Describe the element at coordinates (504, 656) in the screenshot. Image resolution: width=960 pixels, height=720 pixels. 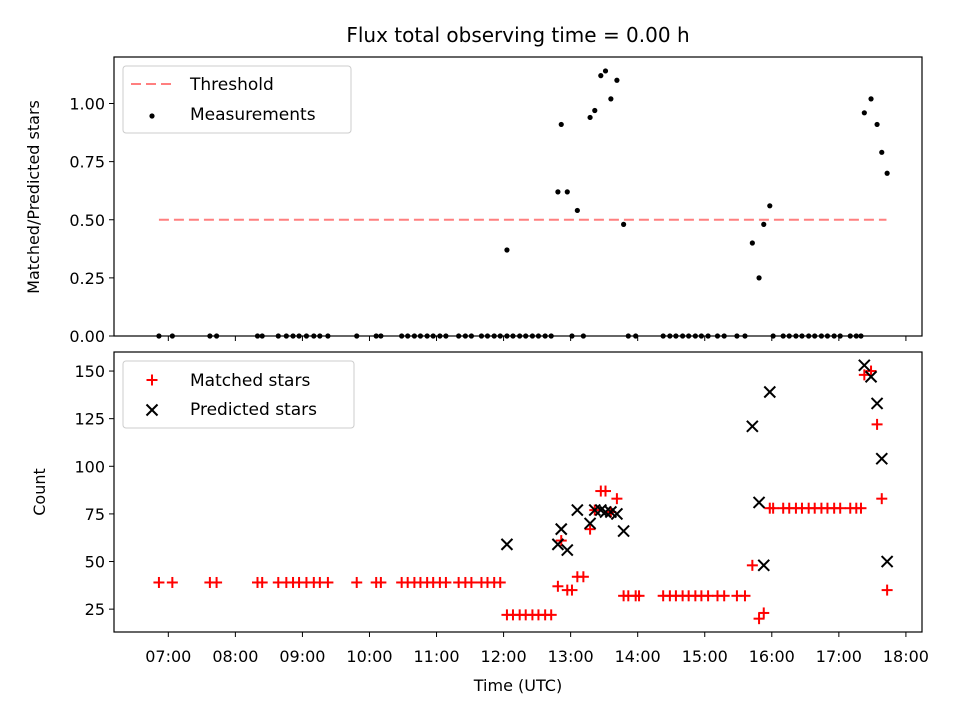
I see `bottom-xtick-label: 12:00` at that location.